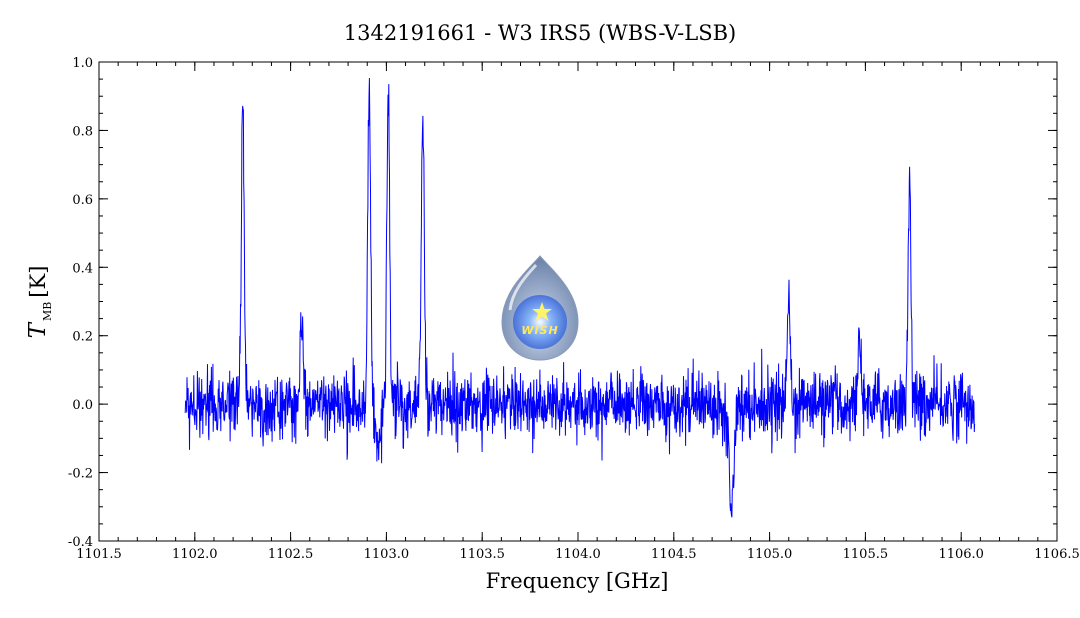 The width and height of the screenshot is (1080, 618). I want to click on logo-text: WISH, so click(539, 330).